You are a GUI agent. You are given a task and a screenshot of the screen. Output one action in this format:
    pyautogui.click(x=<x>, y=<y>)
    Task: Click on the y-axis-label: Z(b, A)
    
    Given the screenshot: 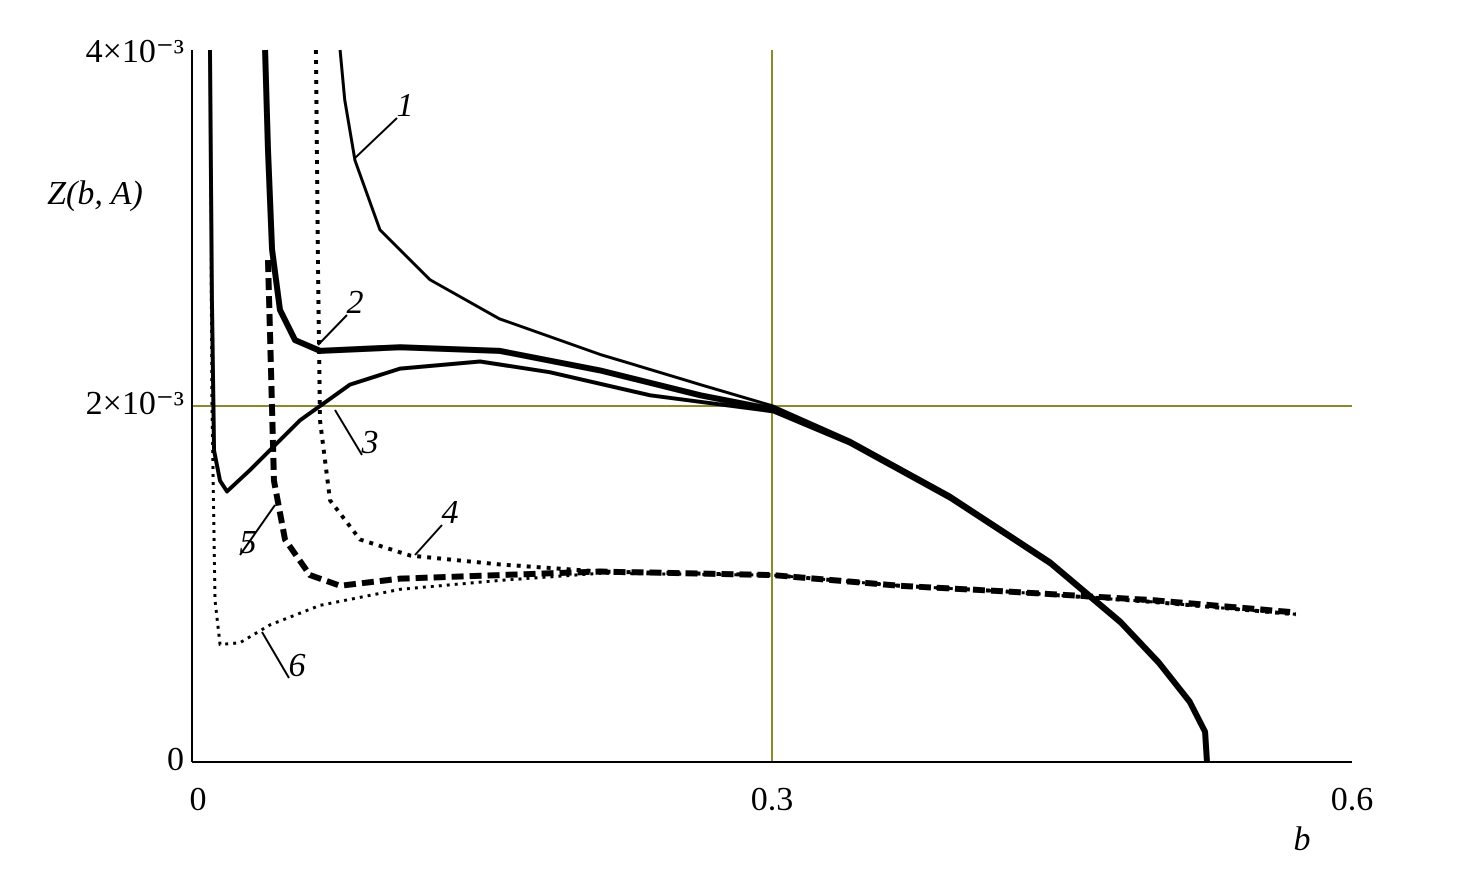 What is the action you would take?
    pyautogui.click(x=95, y=193)
    